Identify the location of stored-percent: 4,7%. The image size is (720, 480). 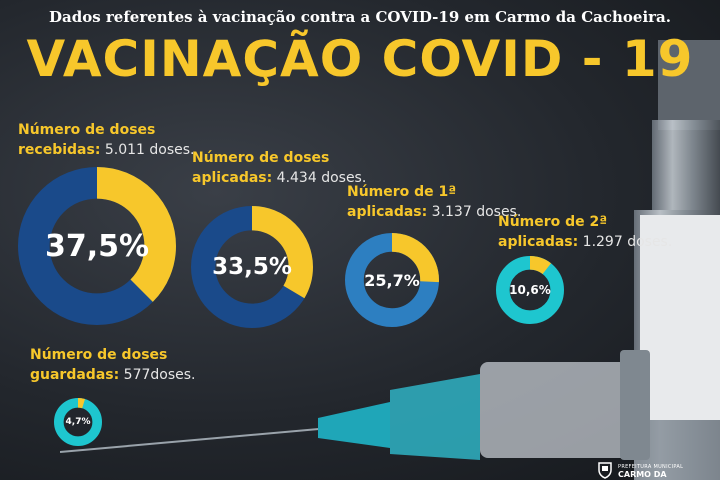
(78, 422).